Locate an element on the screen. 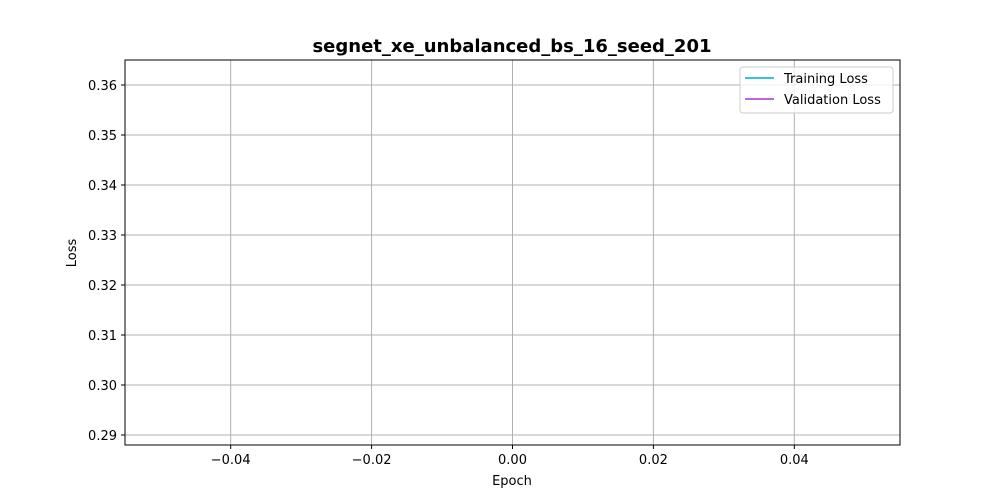 The height and width of the screenshot is (500, 1000). legend: Training Loss Validation Loss is located at coordinates (816, 90).